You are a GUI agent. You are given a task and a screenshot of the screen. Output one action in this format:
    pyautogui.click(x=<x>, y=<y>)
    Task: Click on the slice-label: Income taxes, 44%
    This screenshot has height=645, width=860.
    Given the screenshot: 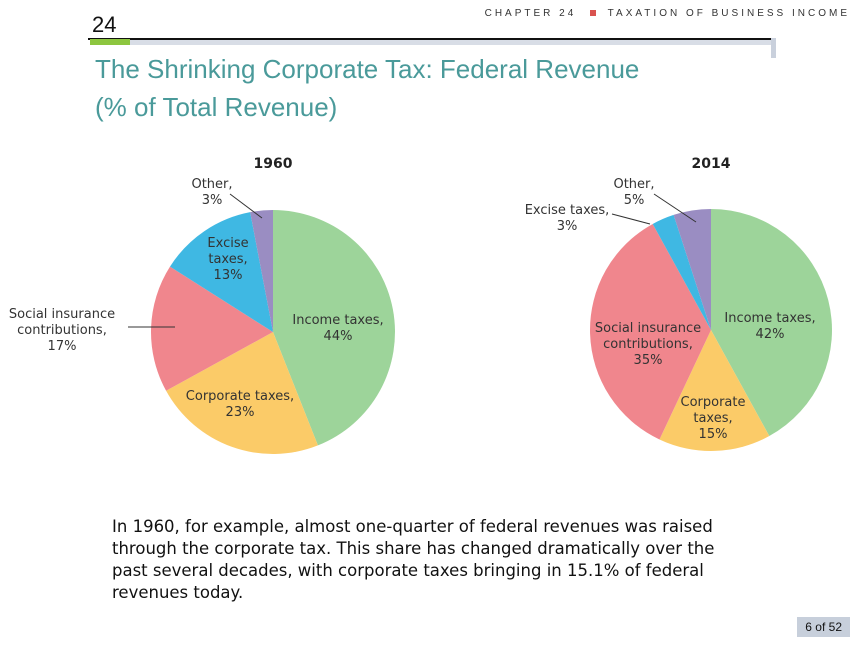 What is the action you would take?
    pyautogui.click(x=337, y=328)
    